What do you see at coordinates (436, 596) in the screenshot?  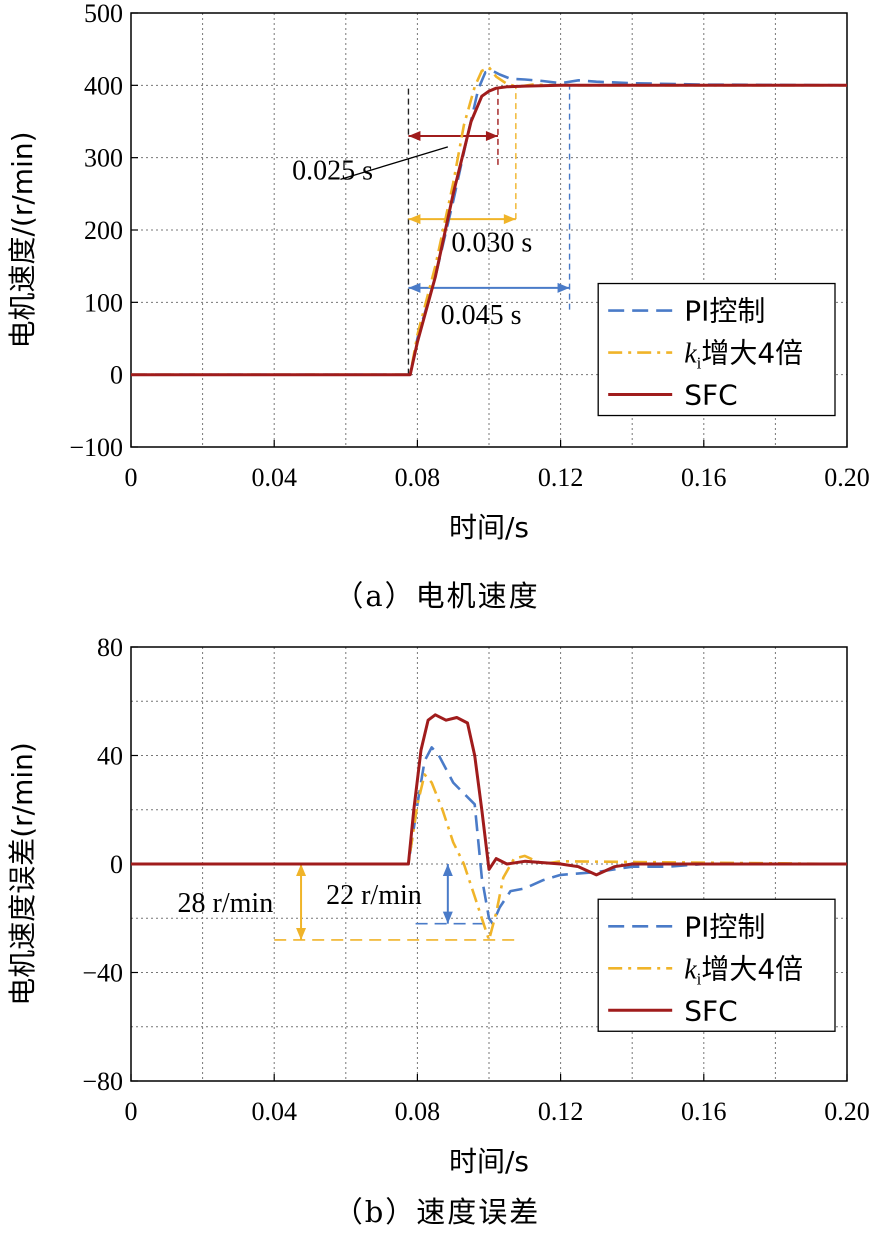 I see `figure-caption: （a）电机速度` at bounding box center [436, 596].